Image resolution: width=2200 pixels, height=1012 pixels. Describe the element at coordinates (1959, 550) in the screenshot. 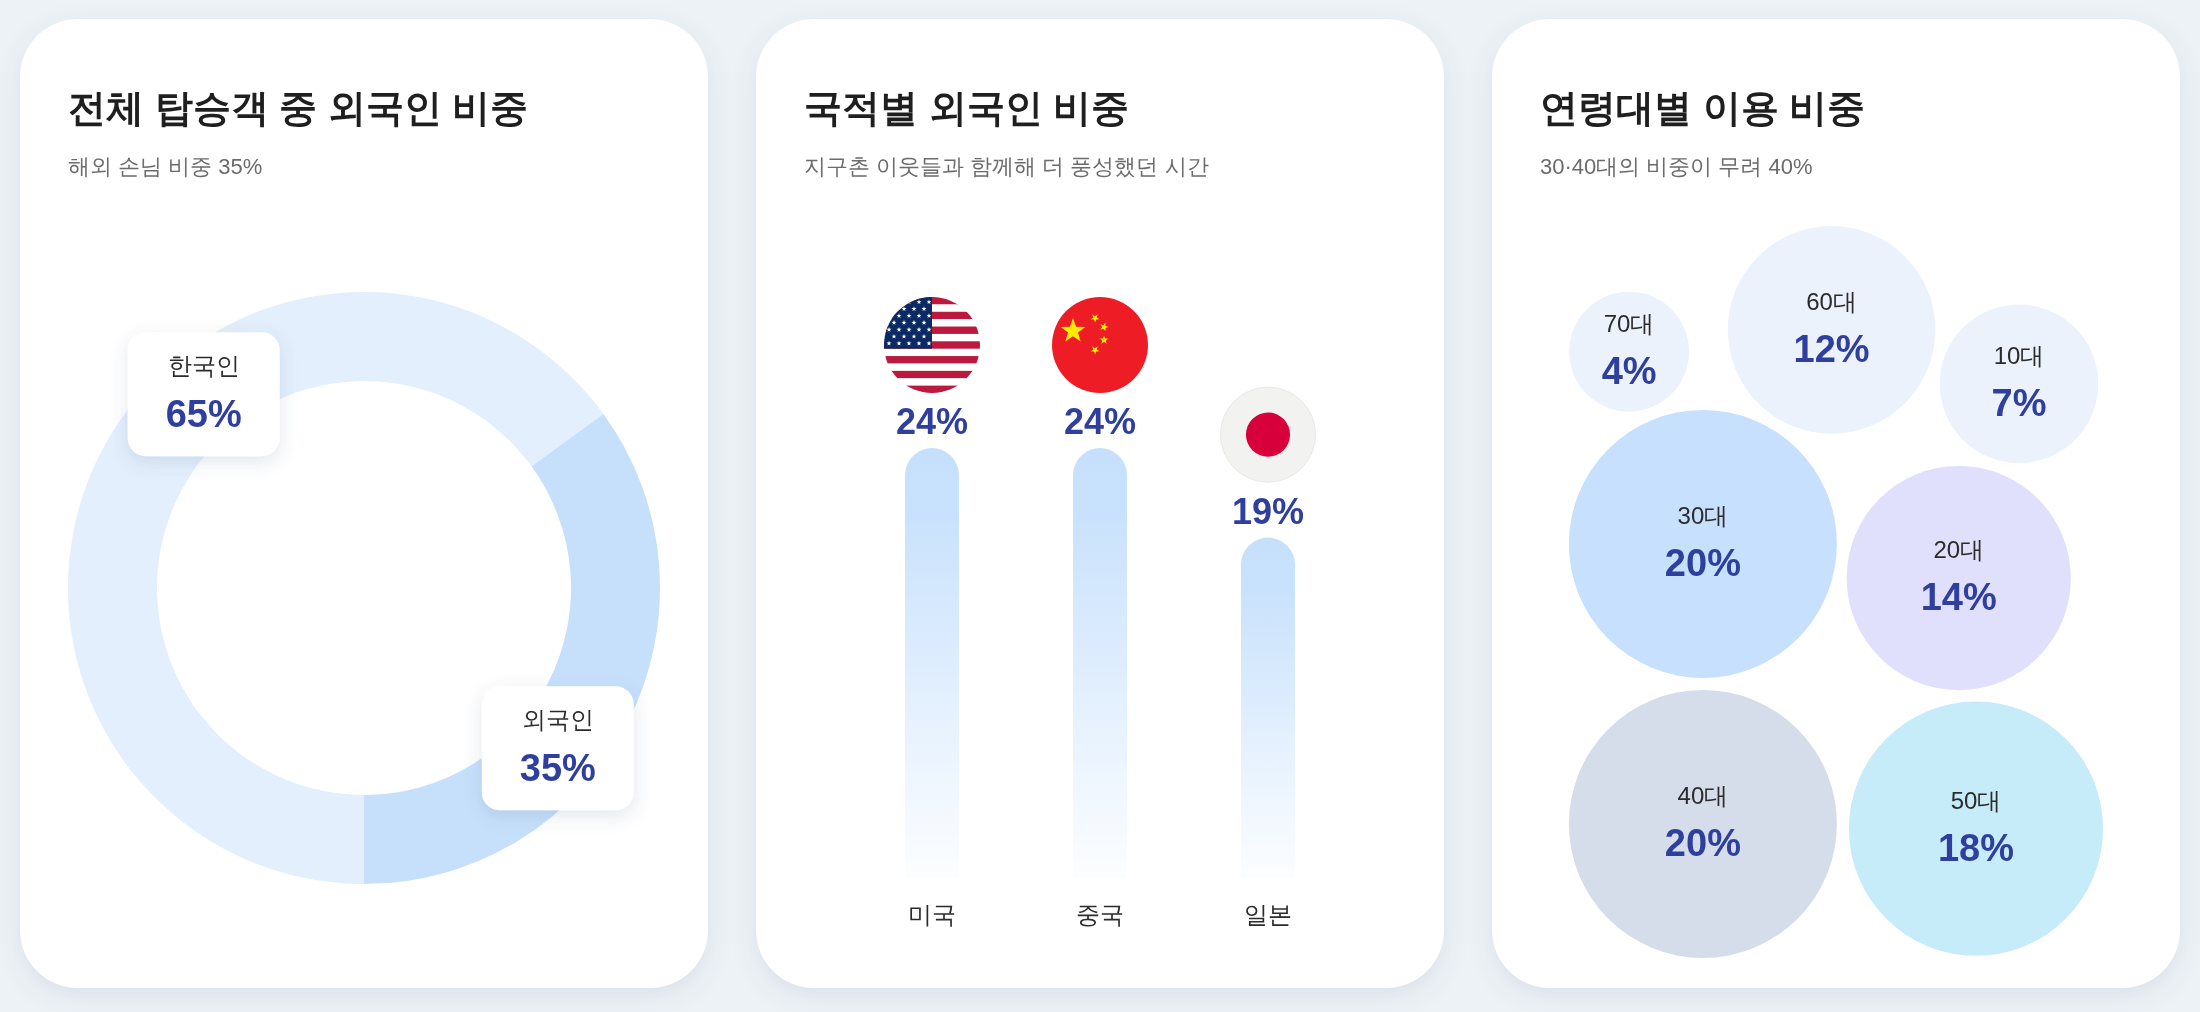

I see `category-label: 20대` at that location.